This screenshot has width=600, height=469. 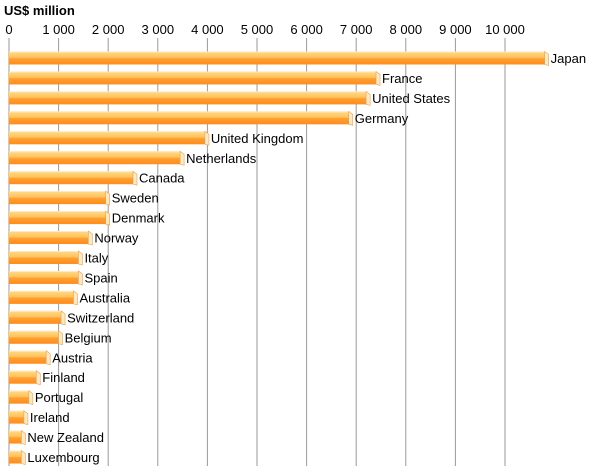 What do you see at coordinates (221, 158) in the screenshot?
I see `category-label: Netherlands` at bounding box center [221, 158].